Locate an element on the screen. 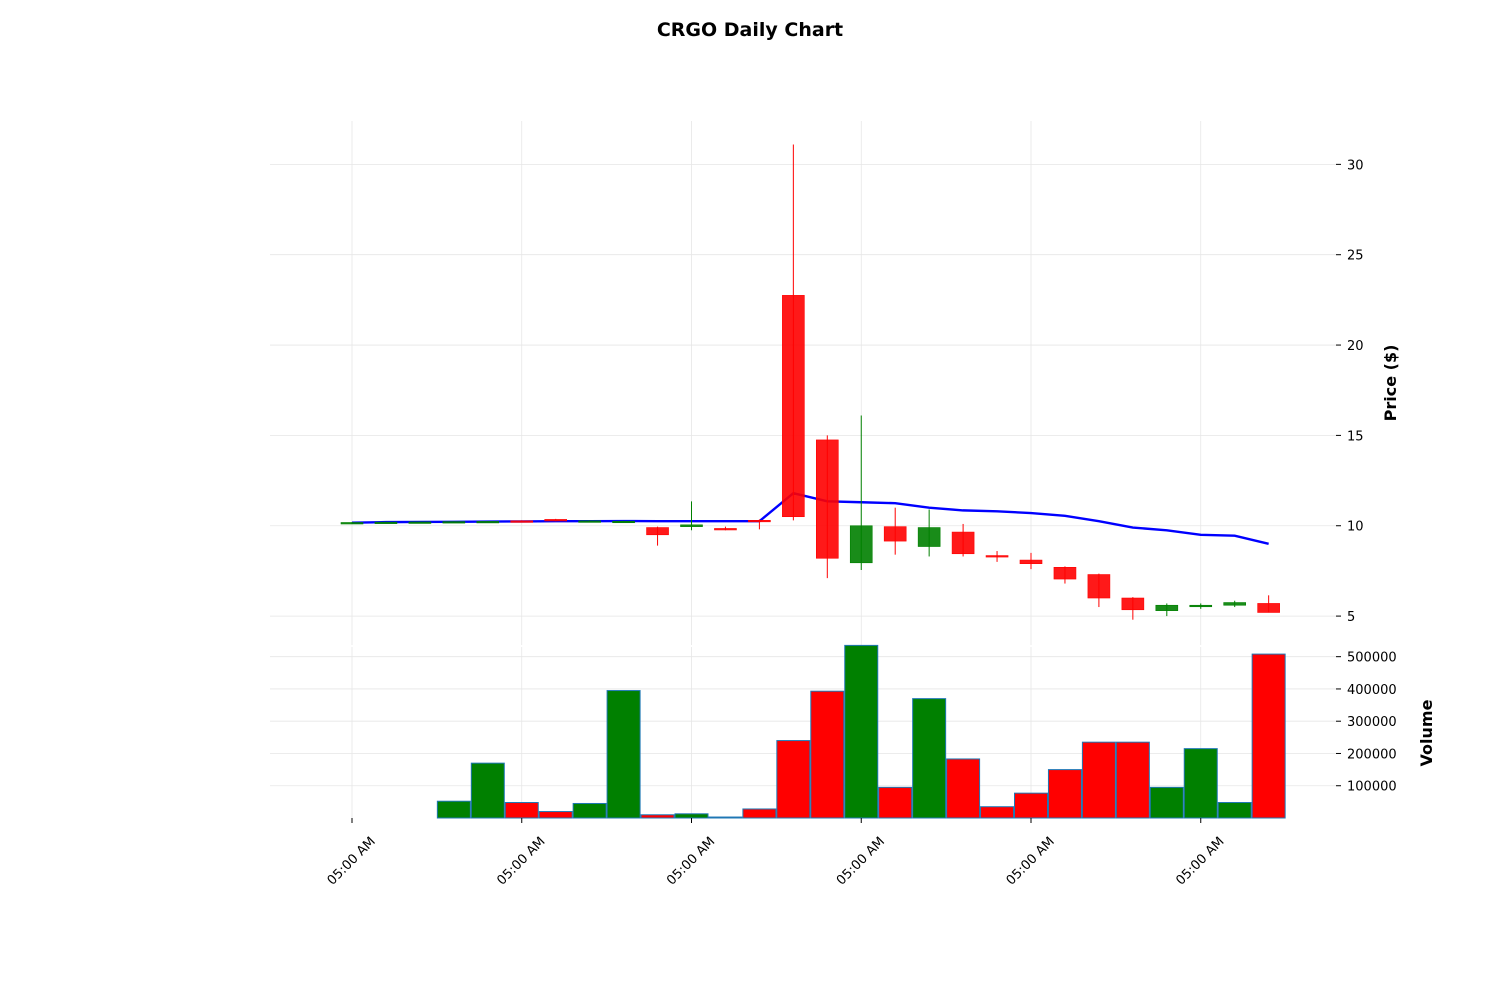  price-tick-label: 15 is located at coordinates (1355, 436).